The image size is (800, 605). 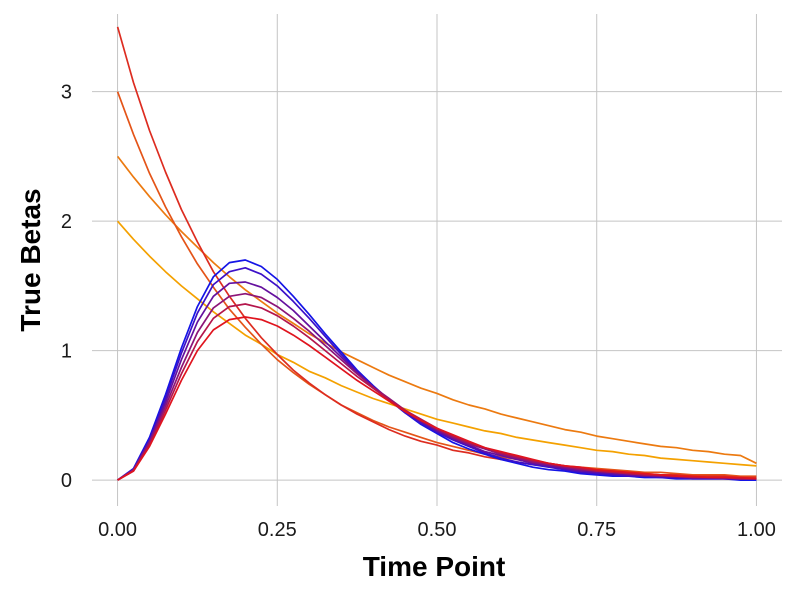 I want to click on x-tick-label: 0.50, so click(x=437, y=530).